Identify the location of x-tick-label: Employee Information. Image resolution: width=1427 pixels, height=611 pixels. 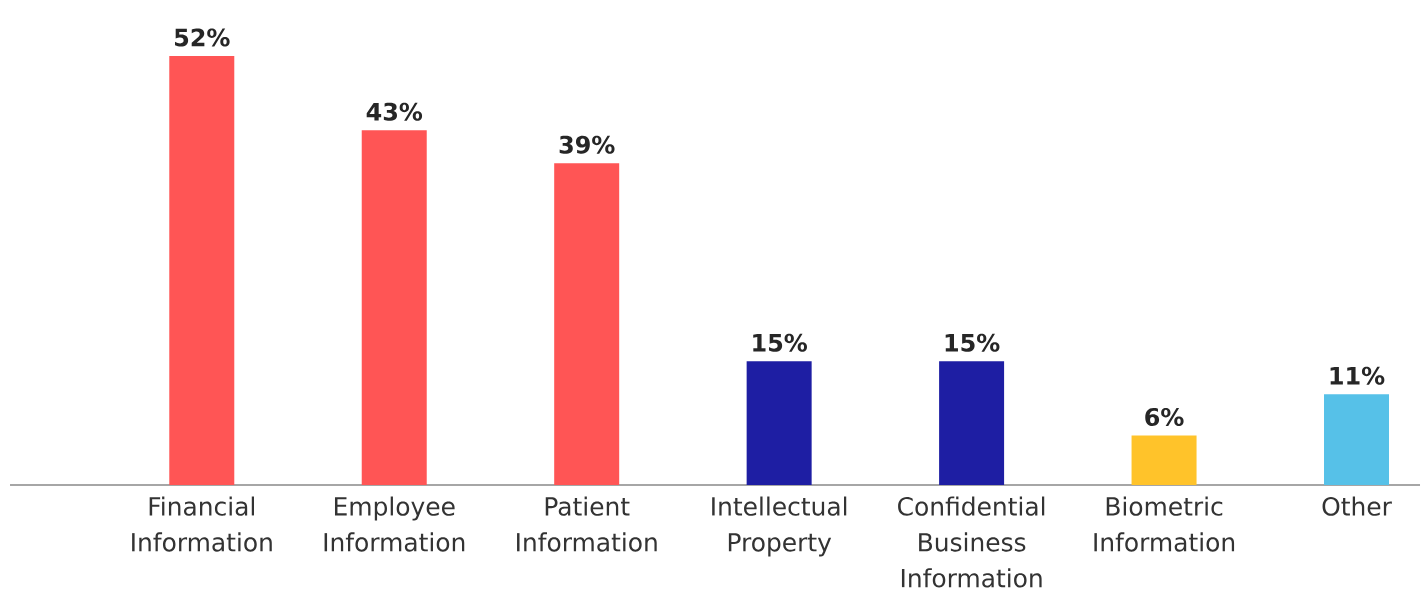
(394, 524).